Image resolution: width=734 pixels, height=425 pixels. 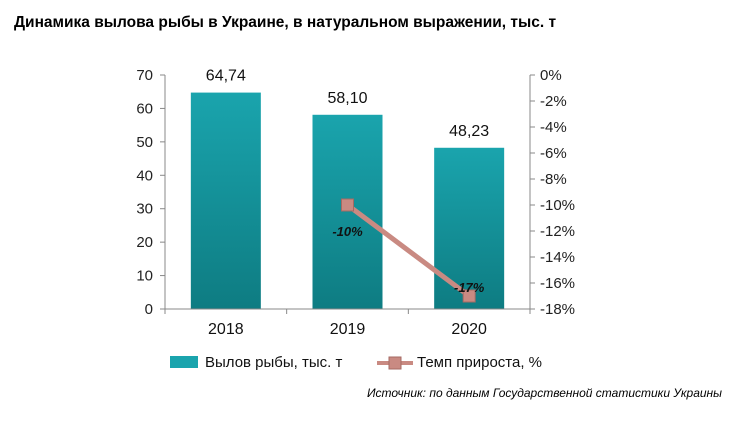 What do you see at coordinates (408, 250) in the screenshot?
I see `growth-rate-line` at bounding box center [408, 250].